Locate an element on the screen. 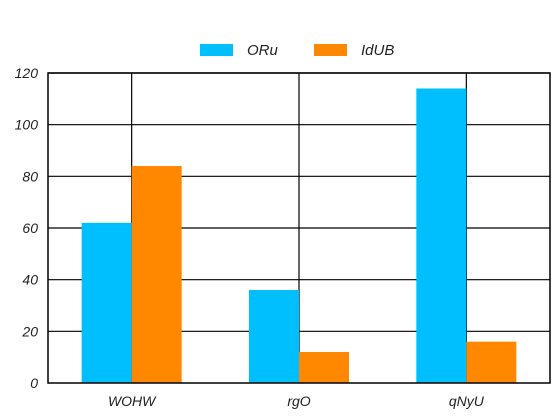 This screenshot has height=420, width=560. y-tick-label: 0 is located at coordinates (34, 383).